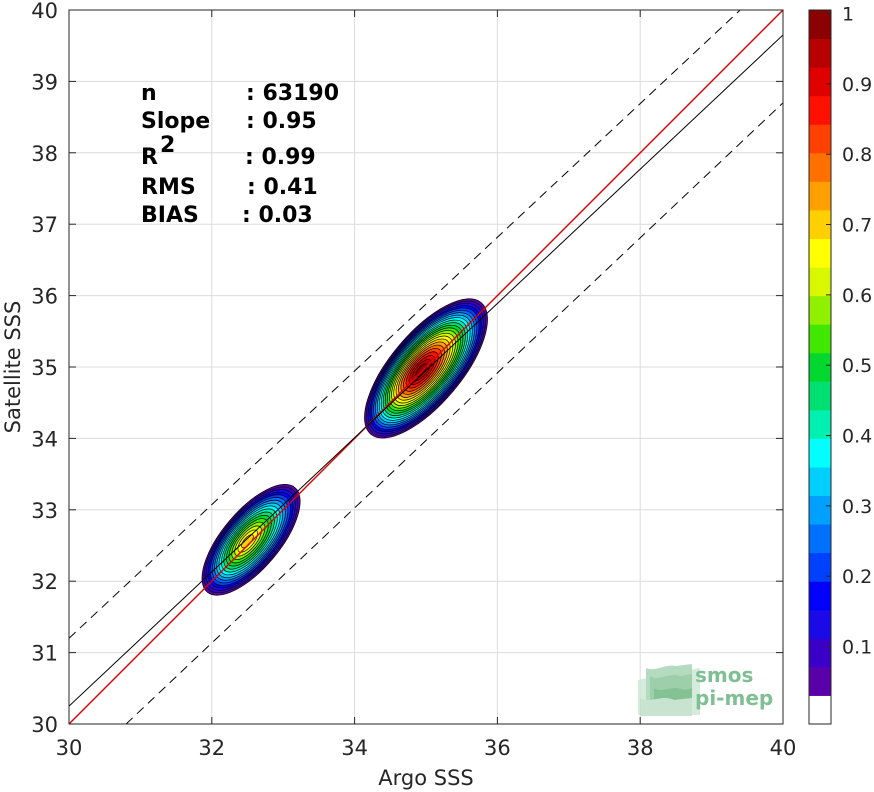 The image size is (874, 792). What do you see at coordinates (44, 439) in the screenshot?
I see `y-tick-label: 34` at bounding box center [44, 439].